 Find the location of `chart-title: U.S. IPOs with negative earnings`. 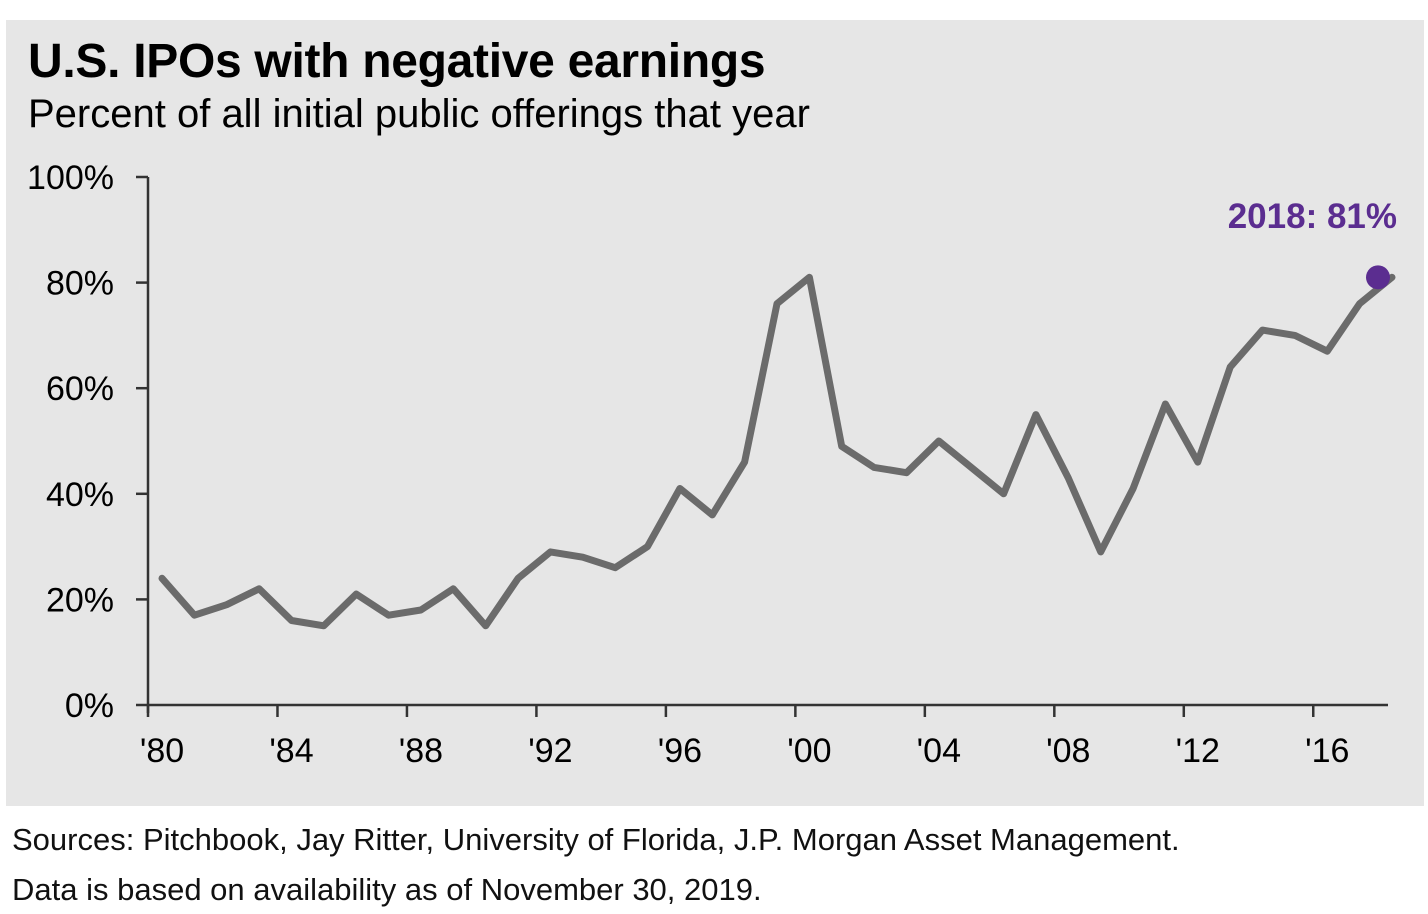

chart-title: U.S. IPOs with negative earnings is located at coordinates (397, 61).